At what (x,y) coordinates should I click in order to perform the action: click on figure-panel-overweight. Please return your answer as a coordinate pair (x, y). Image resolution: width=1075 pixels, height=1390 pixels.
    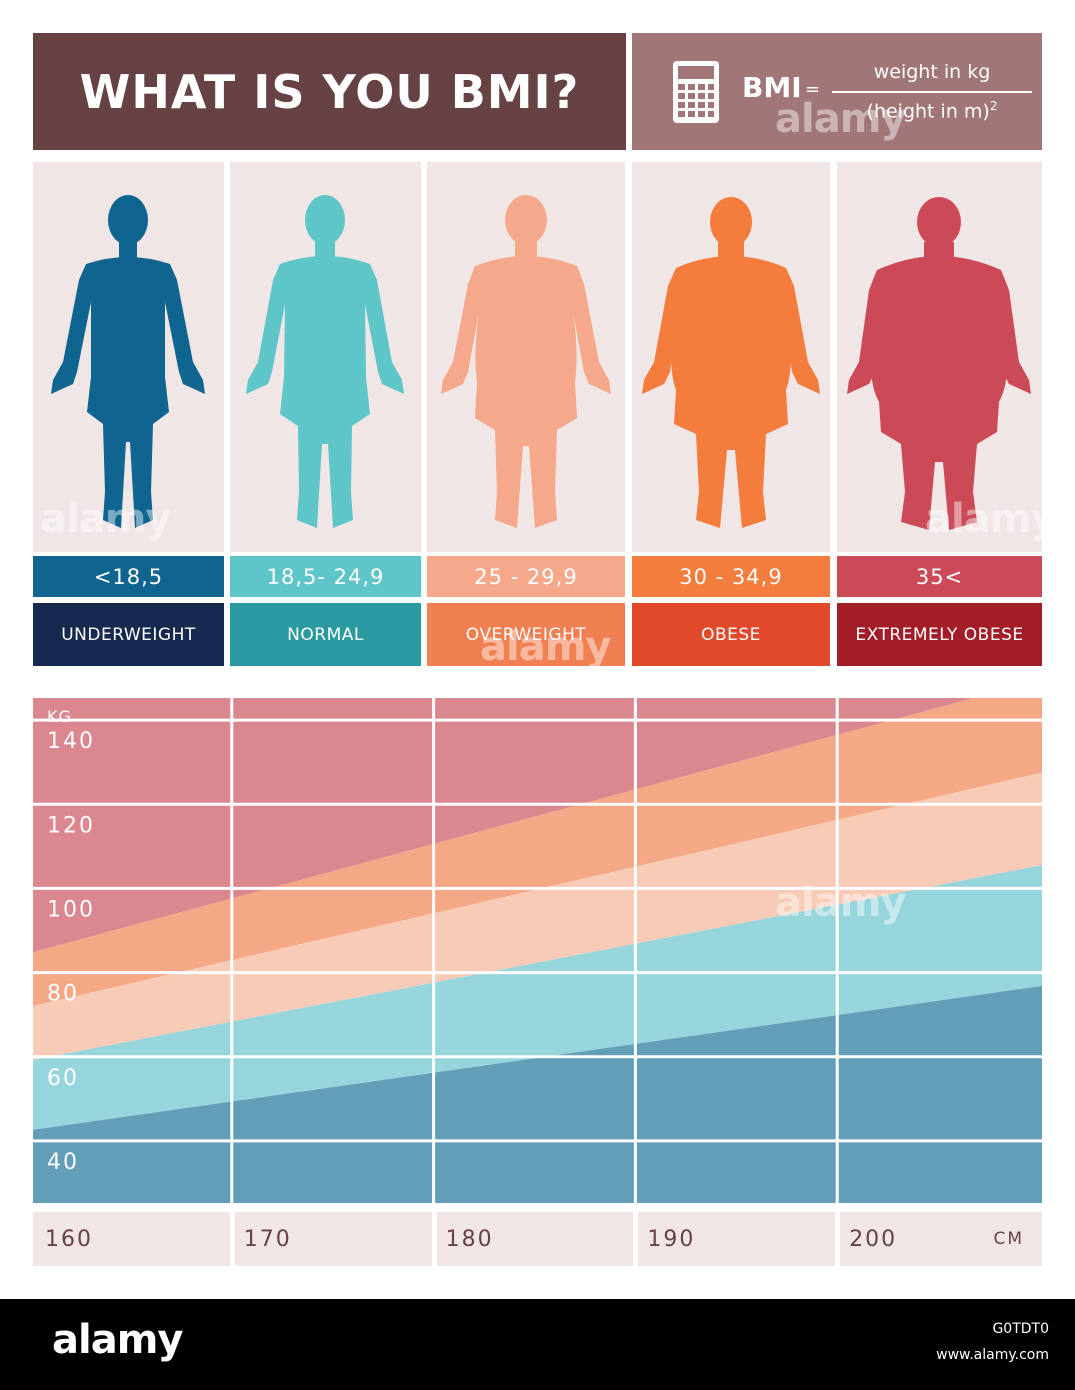
    Looking at the image, I should click on (526, 357).